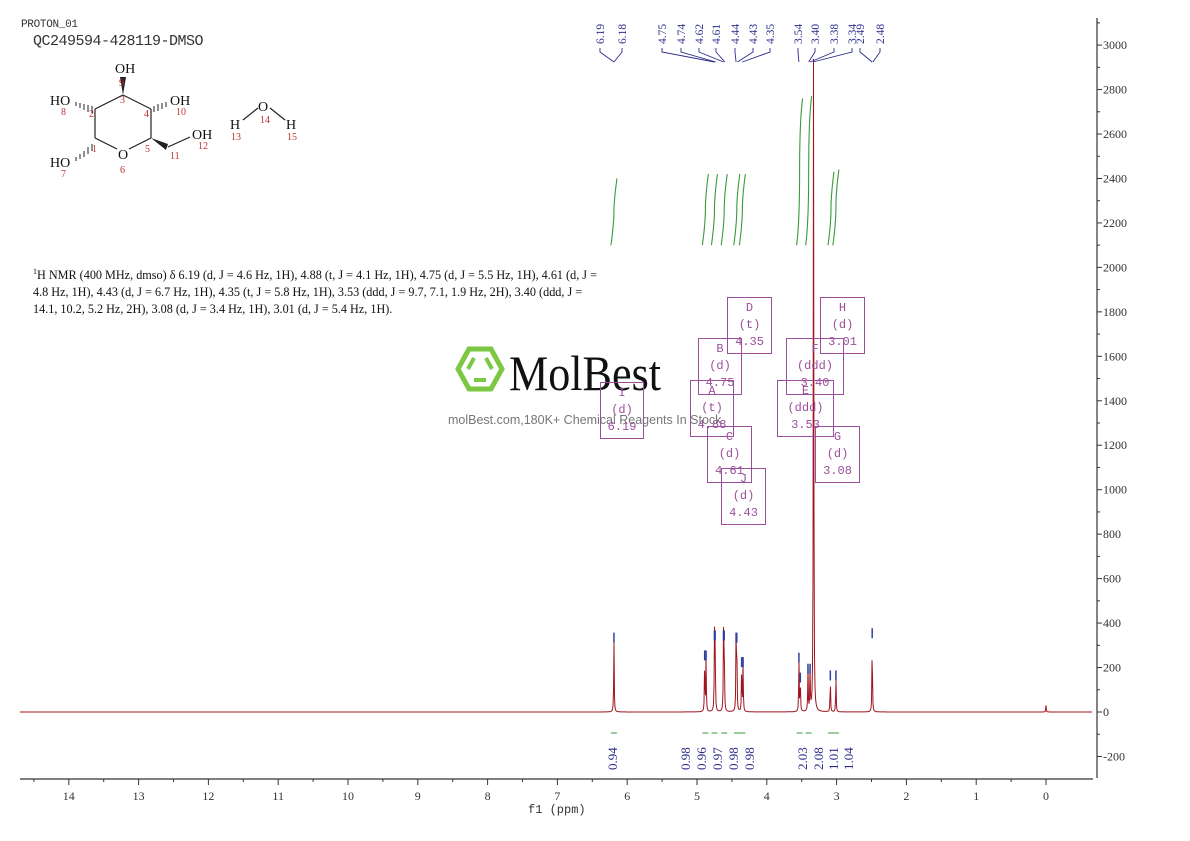 The height and width of the screenshot is (841, 1190). What do you see at coordinates (663, 34) in the screenshot?
I see `peak-label: 4.75` at bounding box center [663, 34].